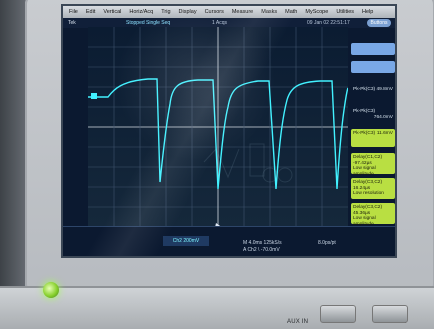 The image size is (434, 329). What do you see at coordinates (248, 163) in the screenshot?
I see `ghost-reflection` at bounding box center [248, 163].